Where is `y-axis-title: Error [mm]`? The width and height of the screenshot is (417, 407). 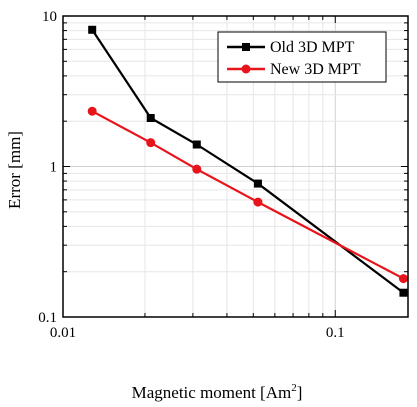 y-axis-title: Error [mm] is located at coordinates (14, 170).